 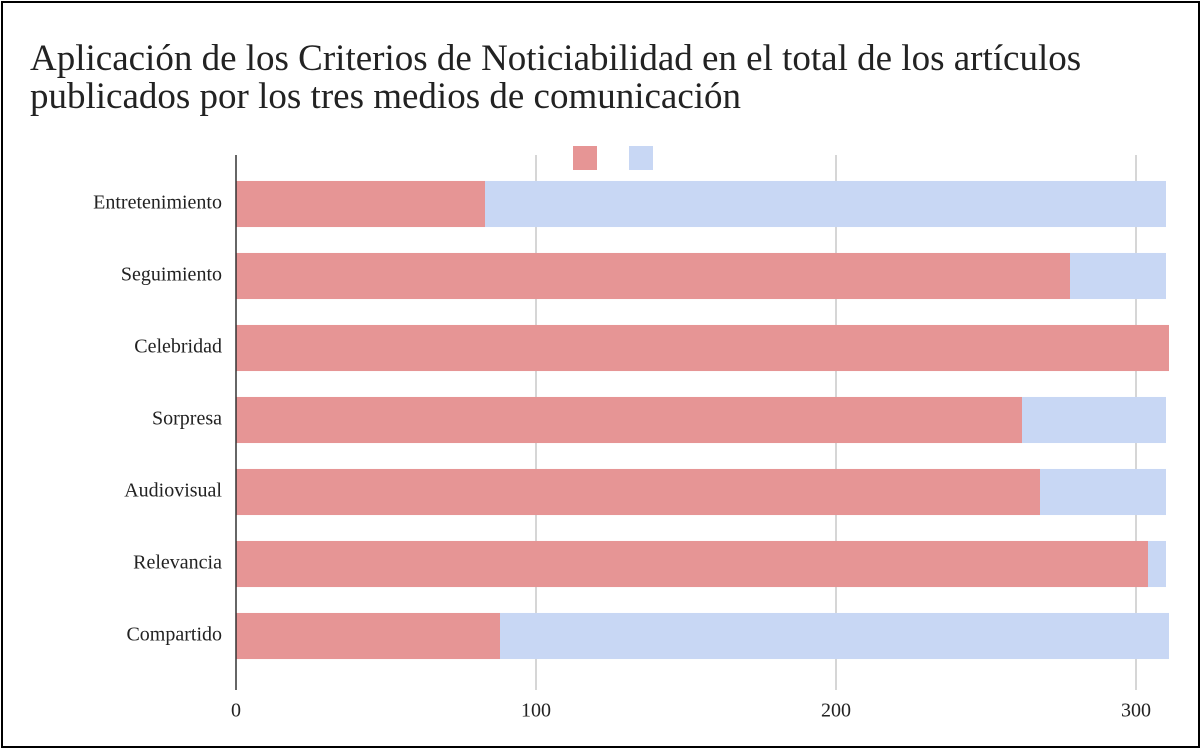 What do you see at coordinates (178, 347) in the screenshot?
I see `y-tick-label: Celebridad` at bounding box center [178, 347].